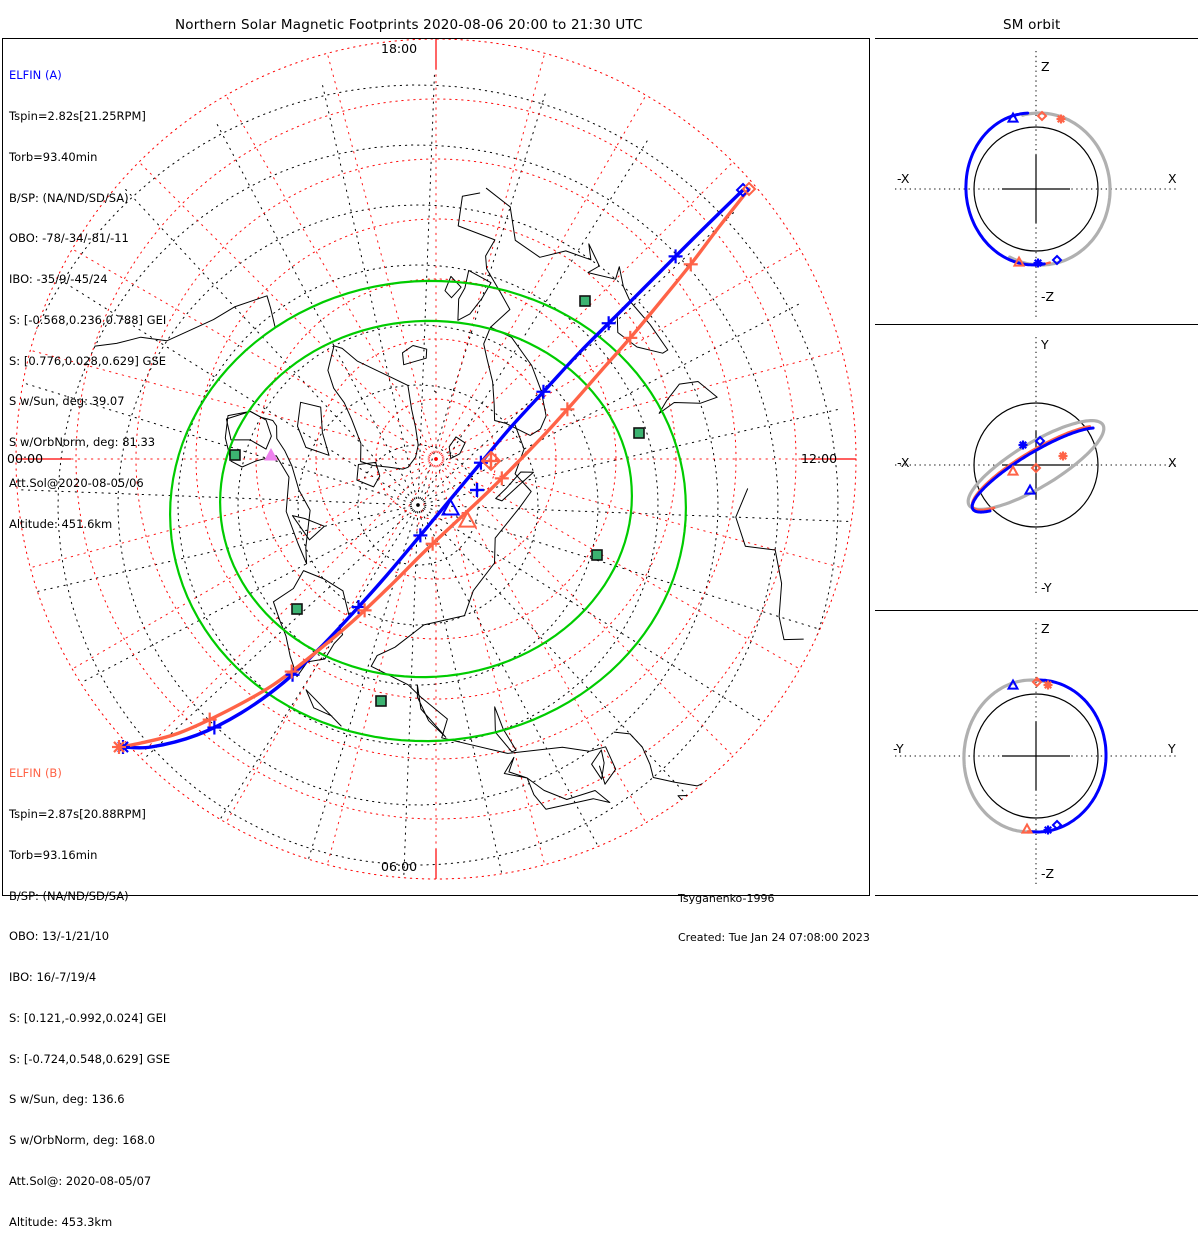 The height and width of the screenshot is (1243, 1200). Describe the element at coordinates (77, 115) in the screenshot. I see `elfin-a-line-0: Tspin=2.82s[21.25RPM]` at that location.